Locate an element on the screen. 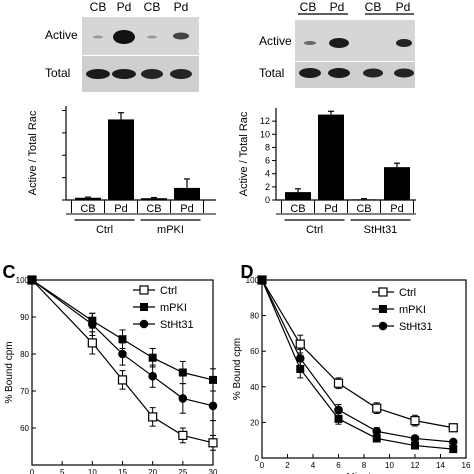 The height and width of the screenshot is (474, 474). y-tick-label: 6 is located at coordinates (267, 161).